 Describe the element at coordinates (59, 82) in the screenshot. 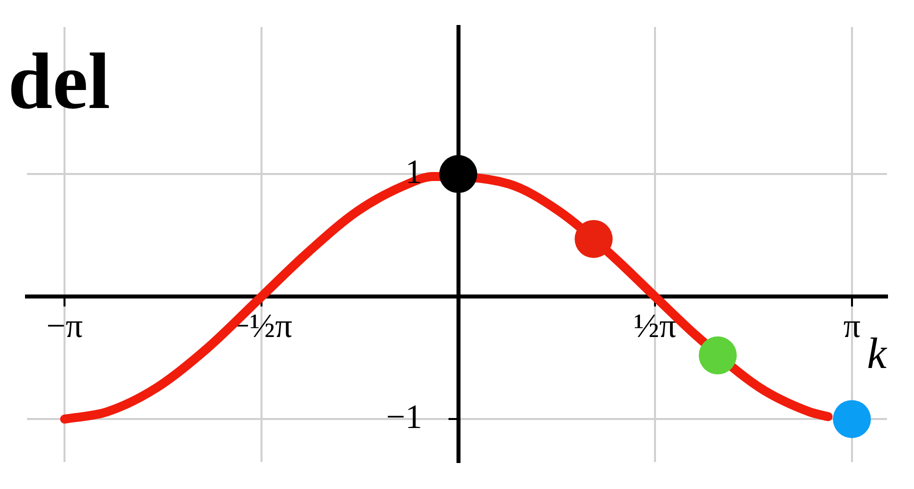

I see `chart-title: del` at that location.